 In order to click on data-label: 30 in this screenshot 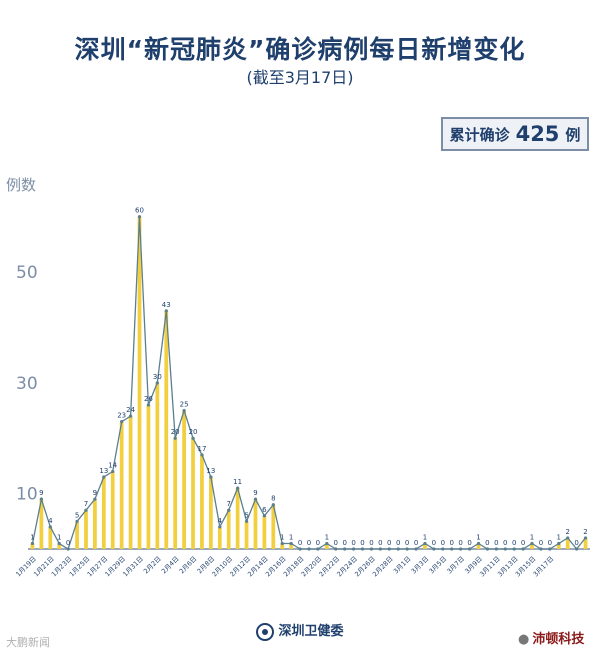, I will do `click(157, 377)`.